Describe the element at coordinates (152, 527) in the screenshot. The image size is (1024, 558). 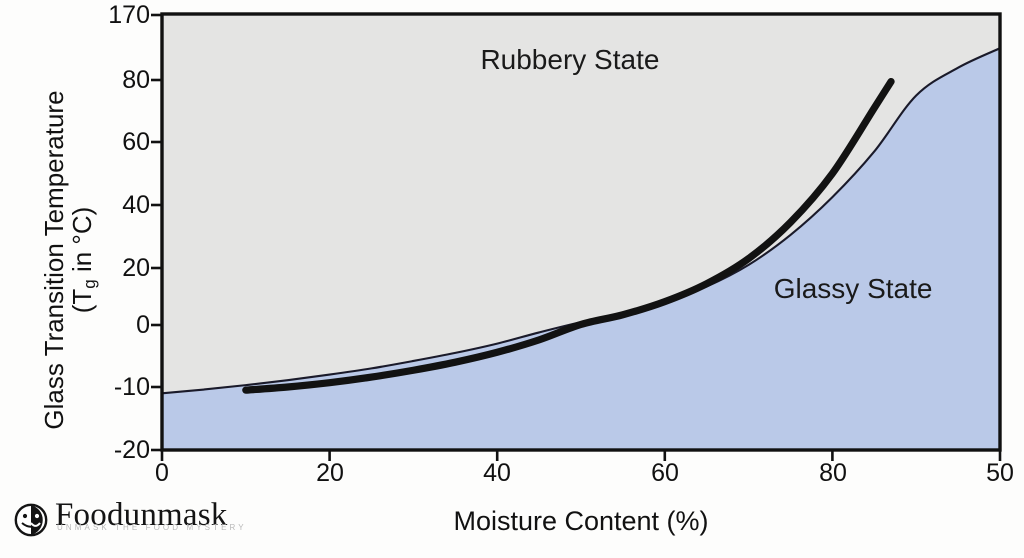
I see `watermark-tagline: UNMASK THE FOOD MYSTERY` at that location.